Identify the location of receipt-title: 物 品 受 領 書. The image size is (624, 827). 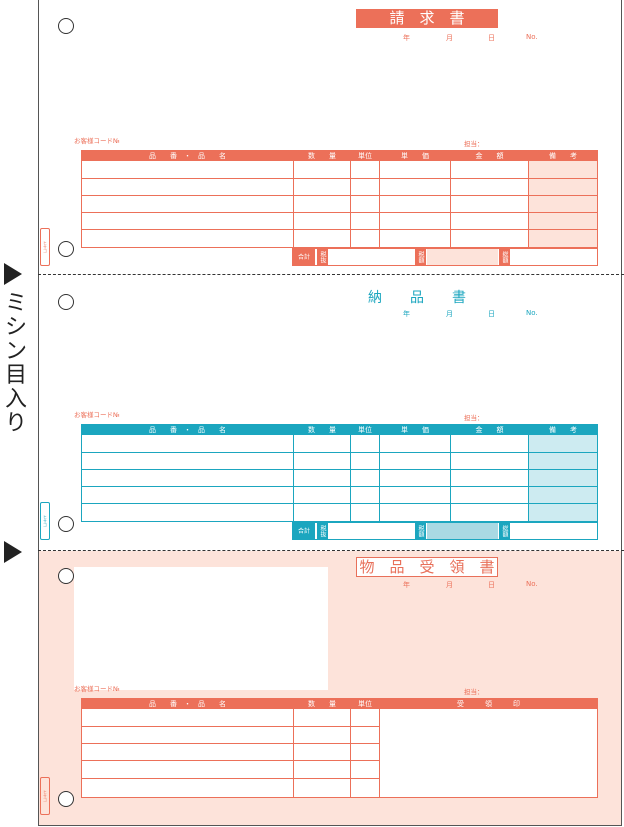
(427, 567).